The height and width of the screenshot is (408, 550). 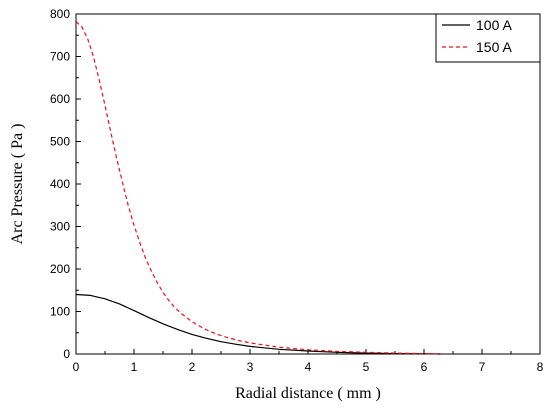 What do you see at coordinates (424, 367) in the screenshot?
I see `x-tick-label: 6` at bounding box center [424, 367].